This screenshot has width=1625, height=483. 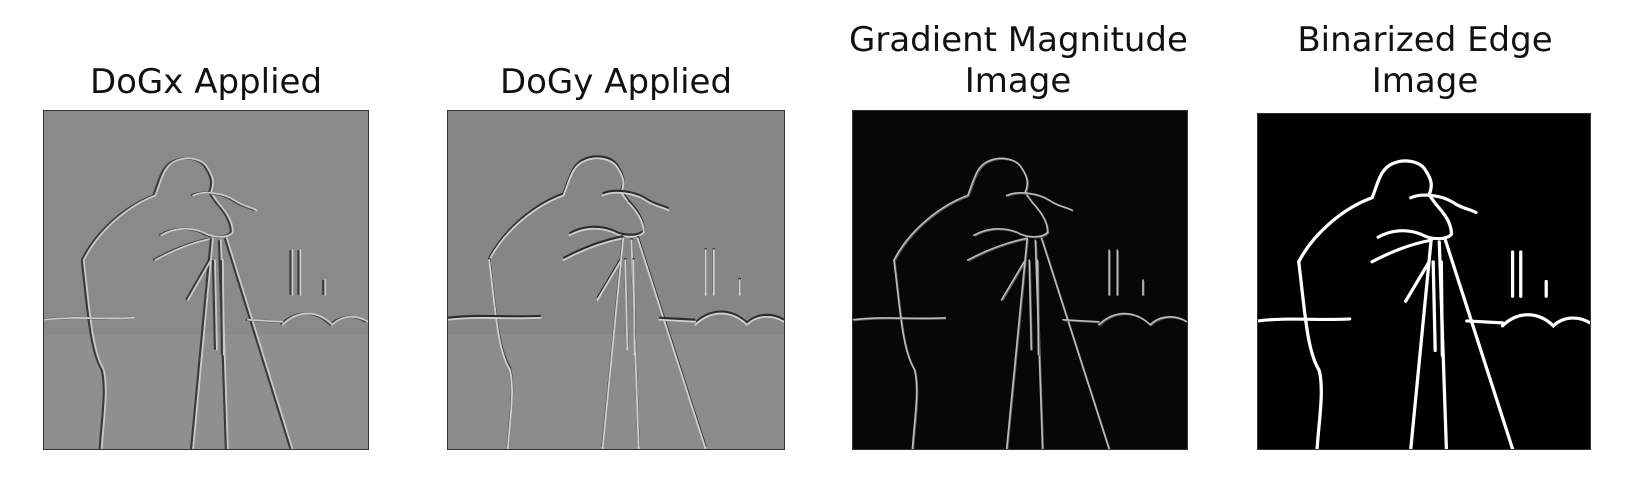 I want to click on panel-title: DoGy Applied, so click(x=616, y=82).